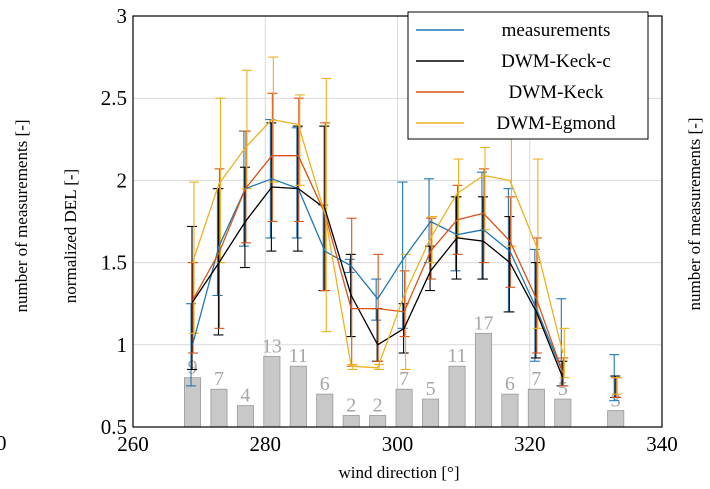 This screenshot has height=489, width=710. Describe the element at coordinates (70, 236) in the screenshot. I see `y-axis-label: normalized DEL [-]` at that location.